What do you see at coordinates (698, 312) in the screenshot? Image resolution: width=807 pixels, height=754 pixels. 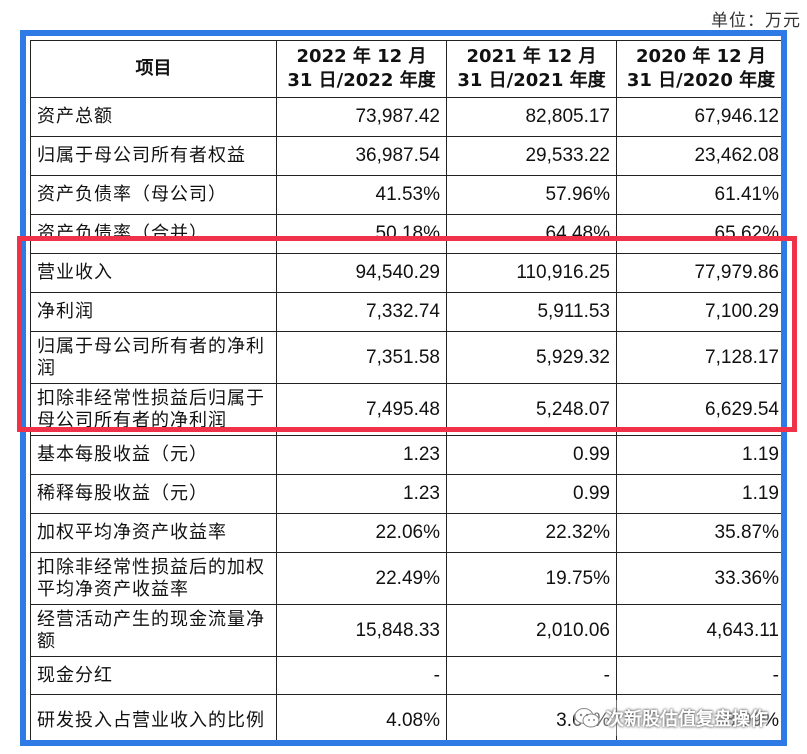 I see `value-2020: 7,100.29` at bounding box center [698, 312].